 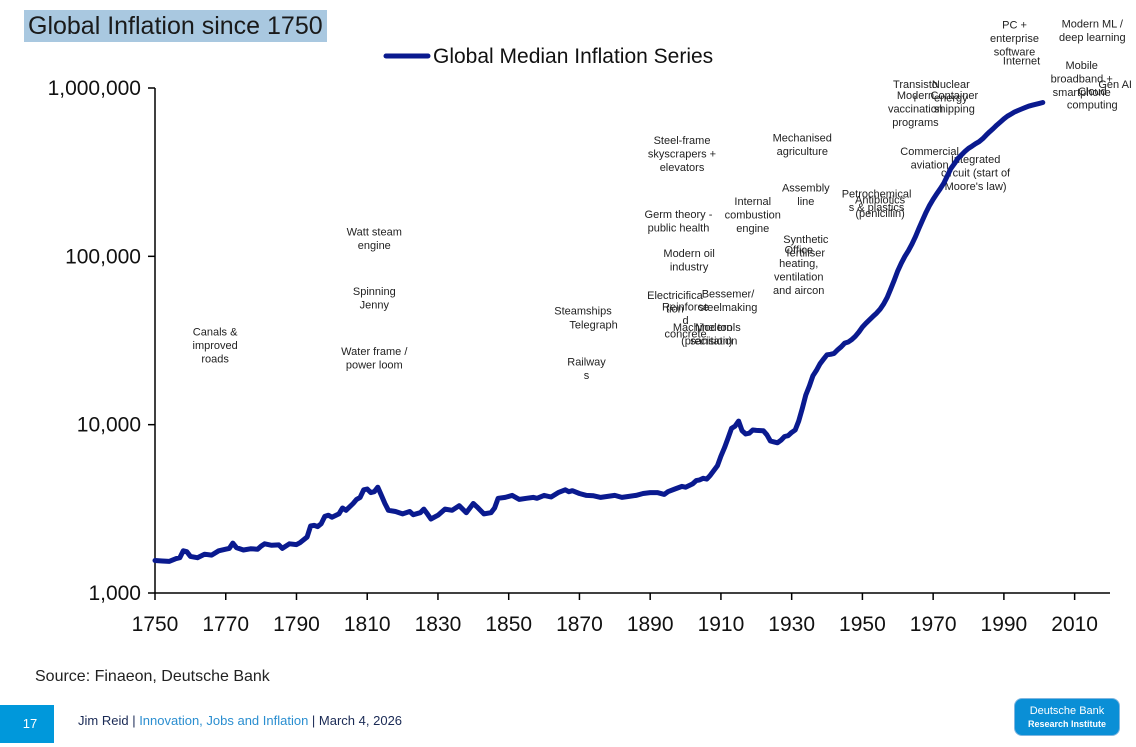 What do you see at coordinates (685, 321) in the screenshot?
I see `annotation-label: d` at bounding box center [685, 321].